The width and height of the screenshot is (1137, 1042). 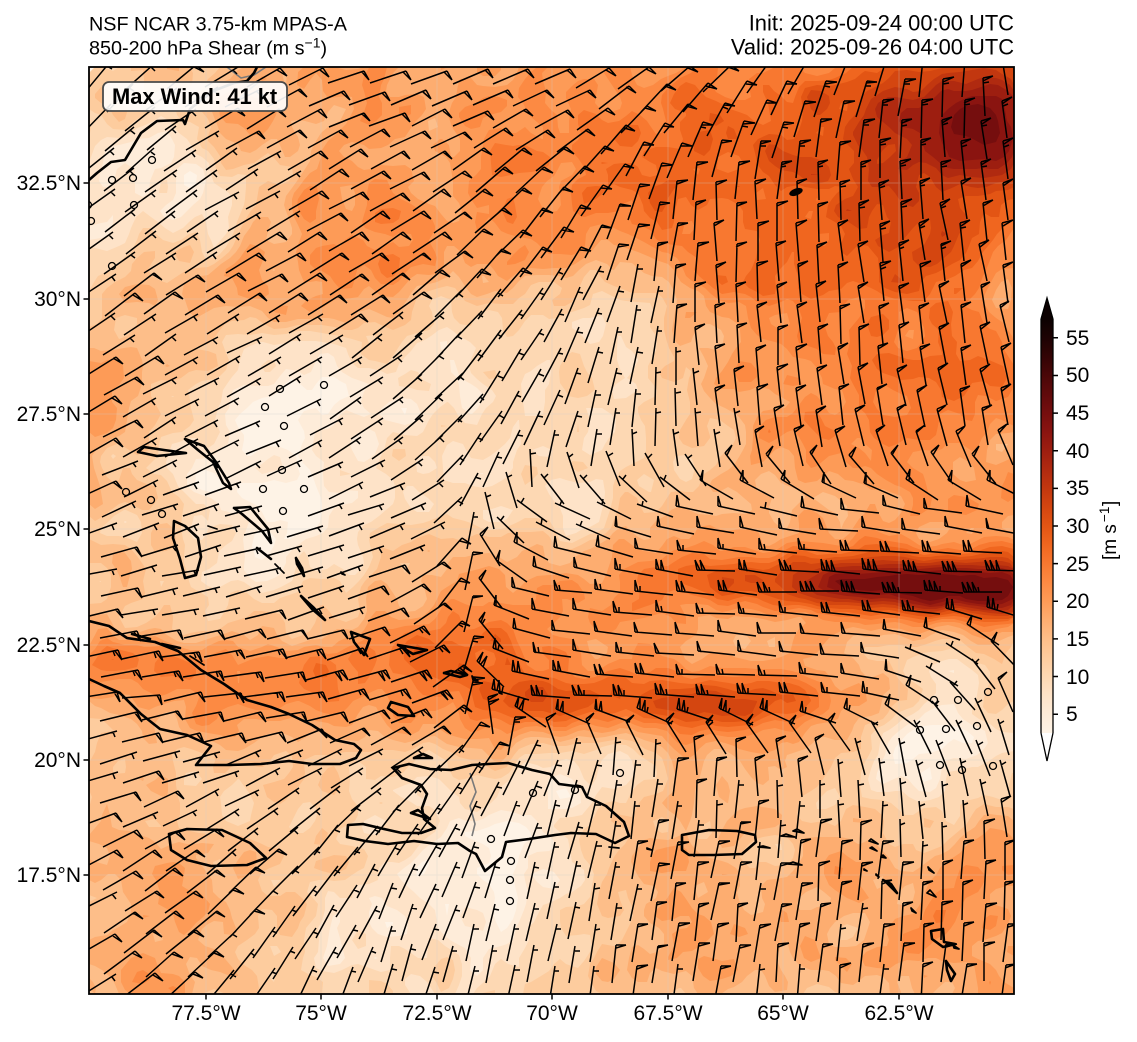 What do you see at coordinates (1077, 526) in the screenshot?
I see `svg-text: 30` at bounding box center [1077, 526].